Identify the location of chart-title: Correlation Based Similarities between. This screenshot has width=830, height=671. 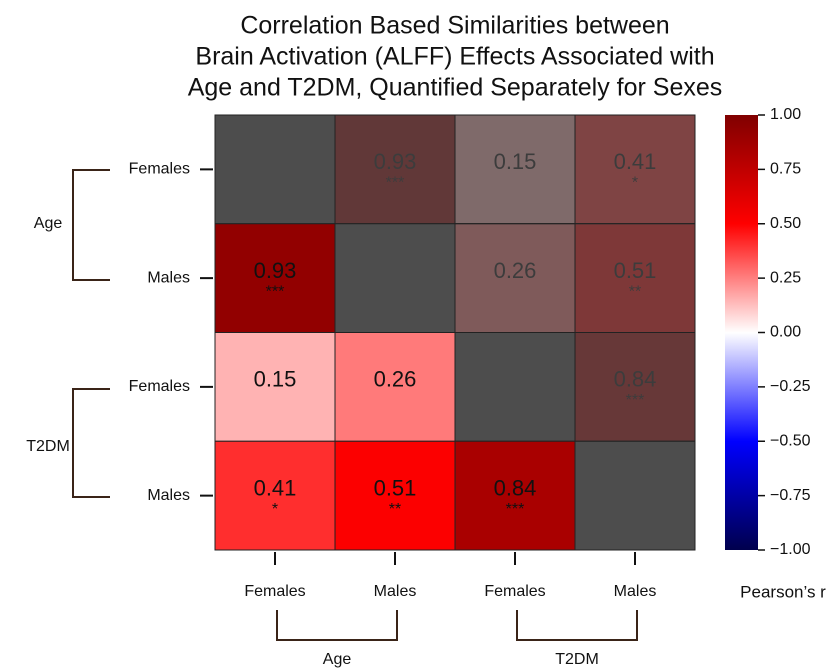
(454, 26).